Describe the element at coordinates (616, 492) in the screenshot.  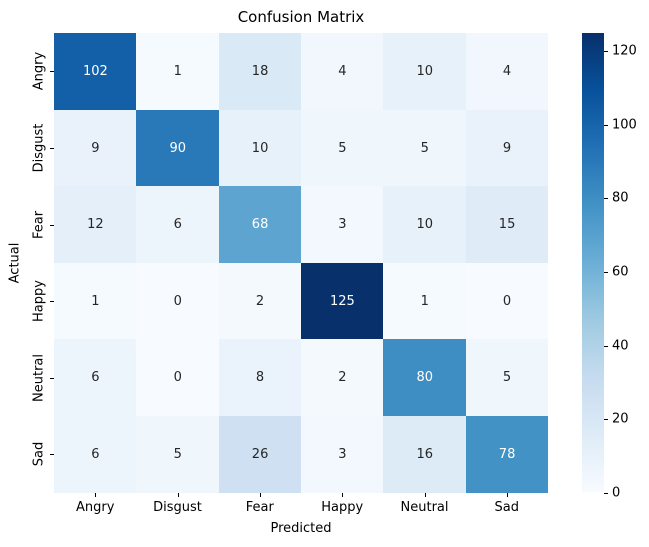
I see `colorbar-tick-label: 0` at that location.